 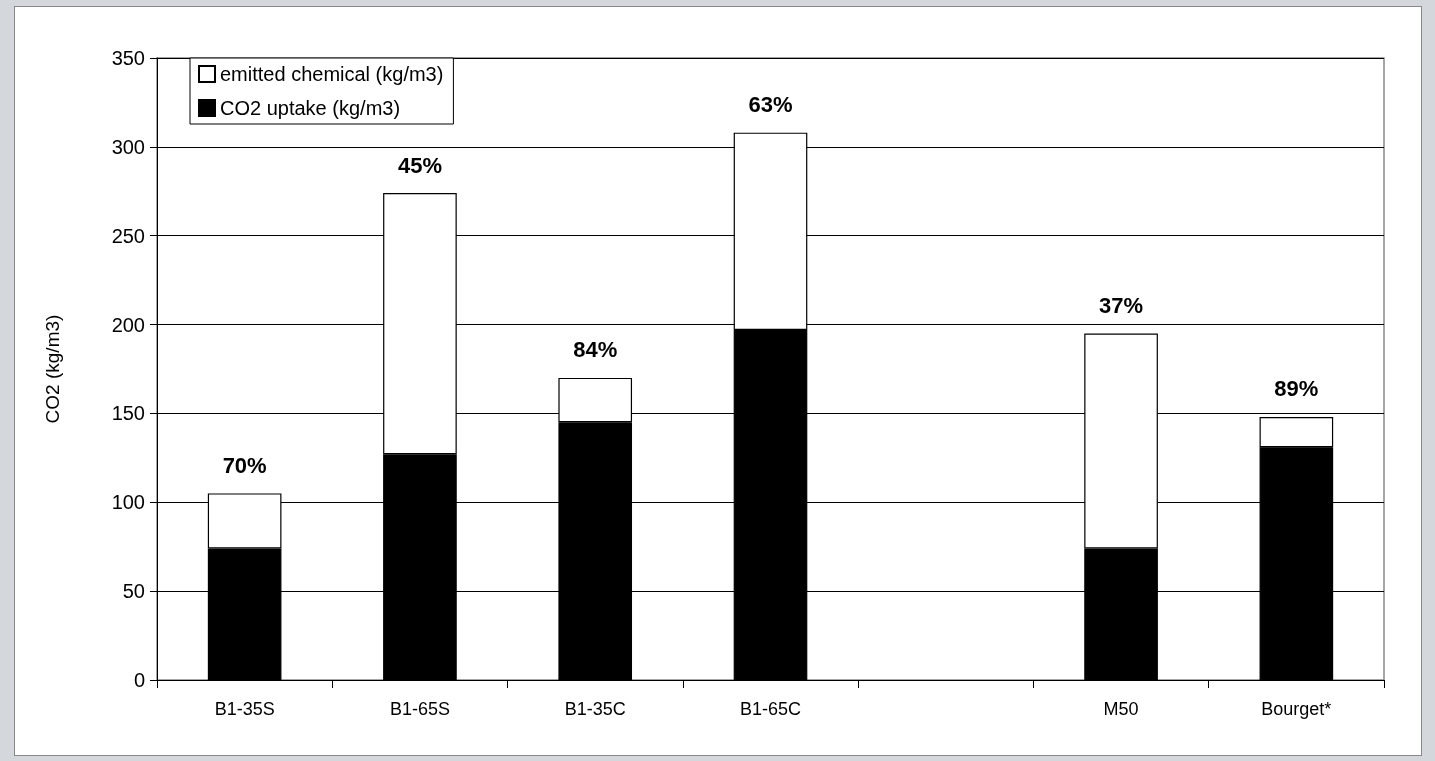 I want to click on y-tick-label: 100, so click(x=128, y=502).